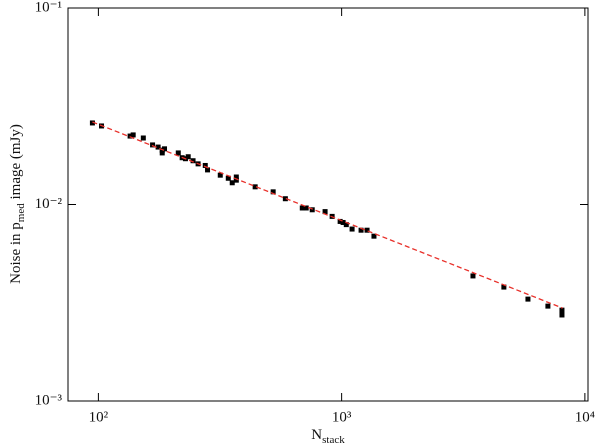 This screenshot has width=598, height=446. What do you see at coordinates (49, 204) in the screenshot?
I see `y-tick-label: 10⁻²` at bounding box center [49, 204].